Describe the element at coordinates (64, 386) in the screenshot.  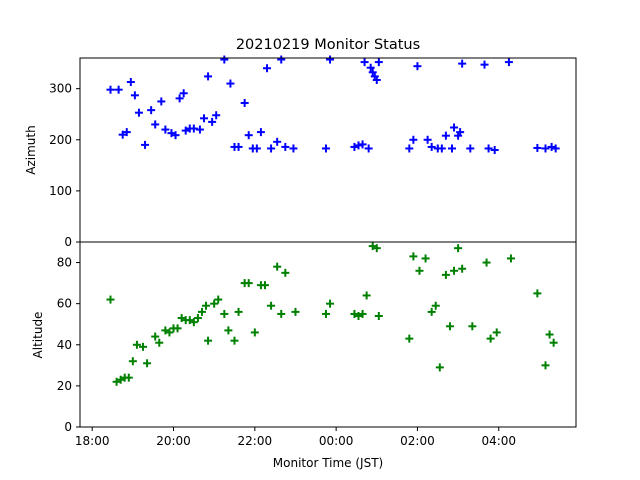
I see `altitude-y-tick-label: 20` at that location.